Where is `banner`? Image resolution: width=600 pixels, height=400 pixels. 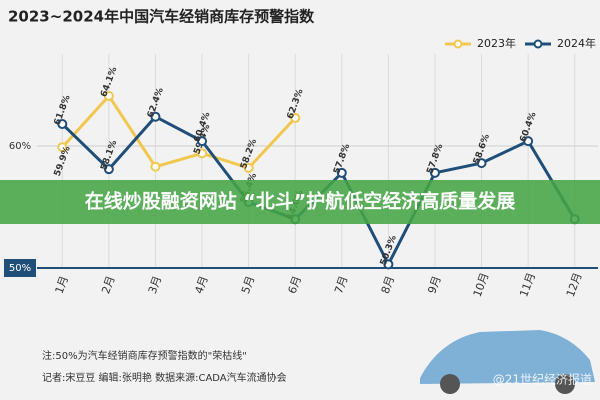 banner is located at coordinates (300, 202).